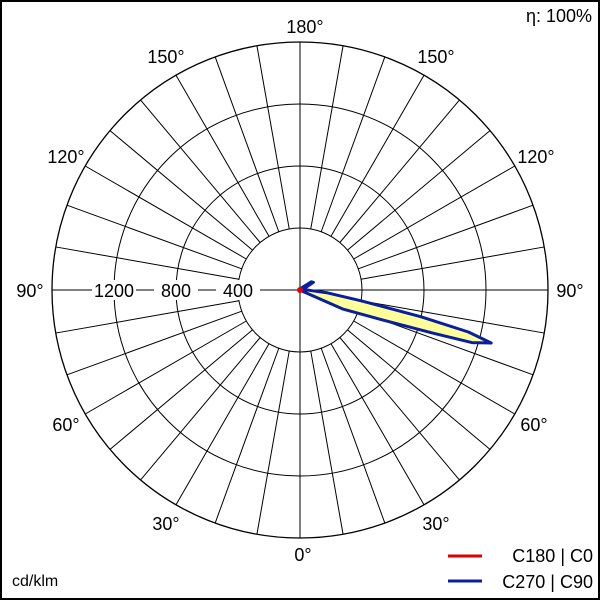 The width and height of the screenshot is (600, 600). What do you see at coordinates (533, 425) in the screenshot?
I see `angle-label-mid-lower-right: 60°` at bounding box center [533, 425].